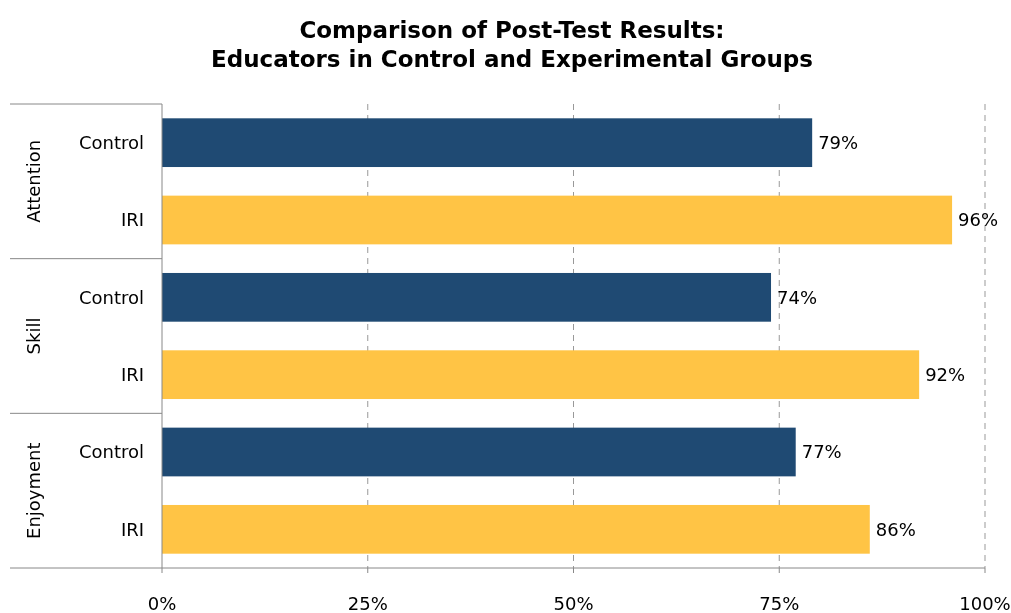 The image size is (1011, 613). What do you see at coordinates (33, 490) in the screenshot?
I see `text: Enjoyment` at bounding box center [33, 490].